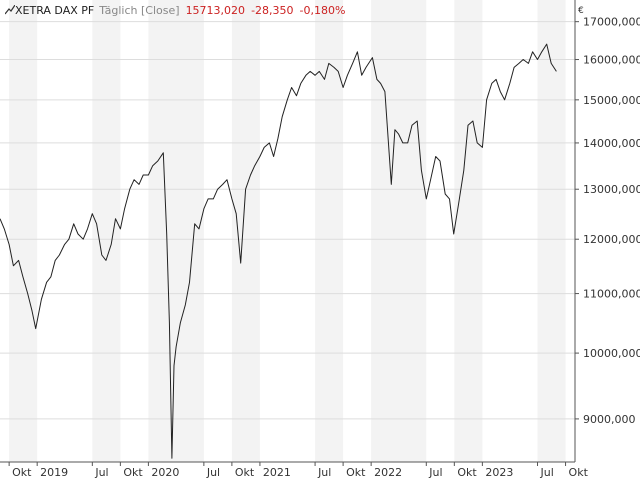 The height and width of the screenshot is (480, 640). I want to click on symbol-name: XETRA DAX PF, so click(55, 10).